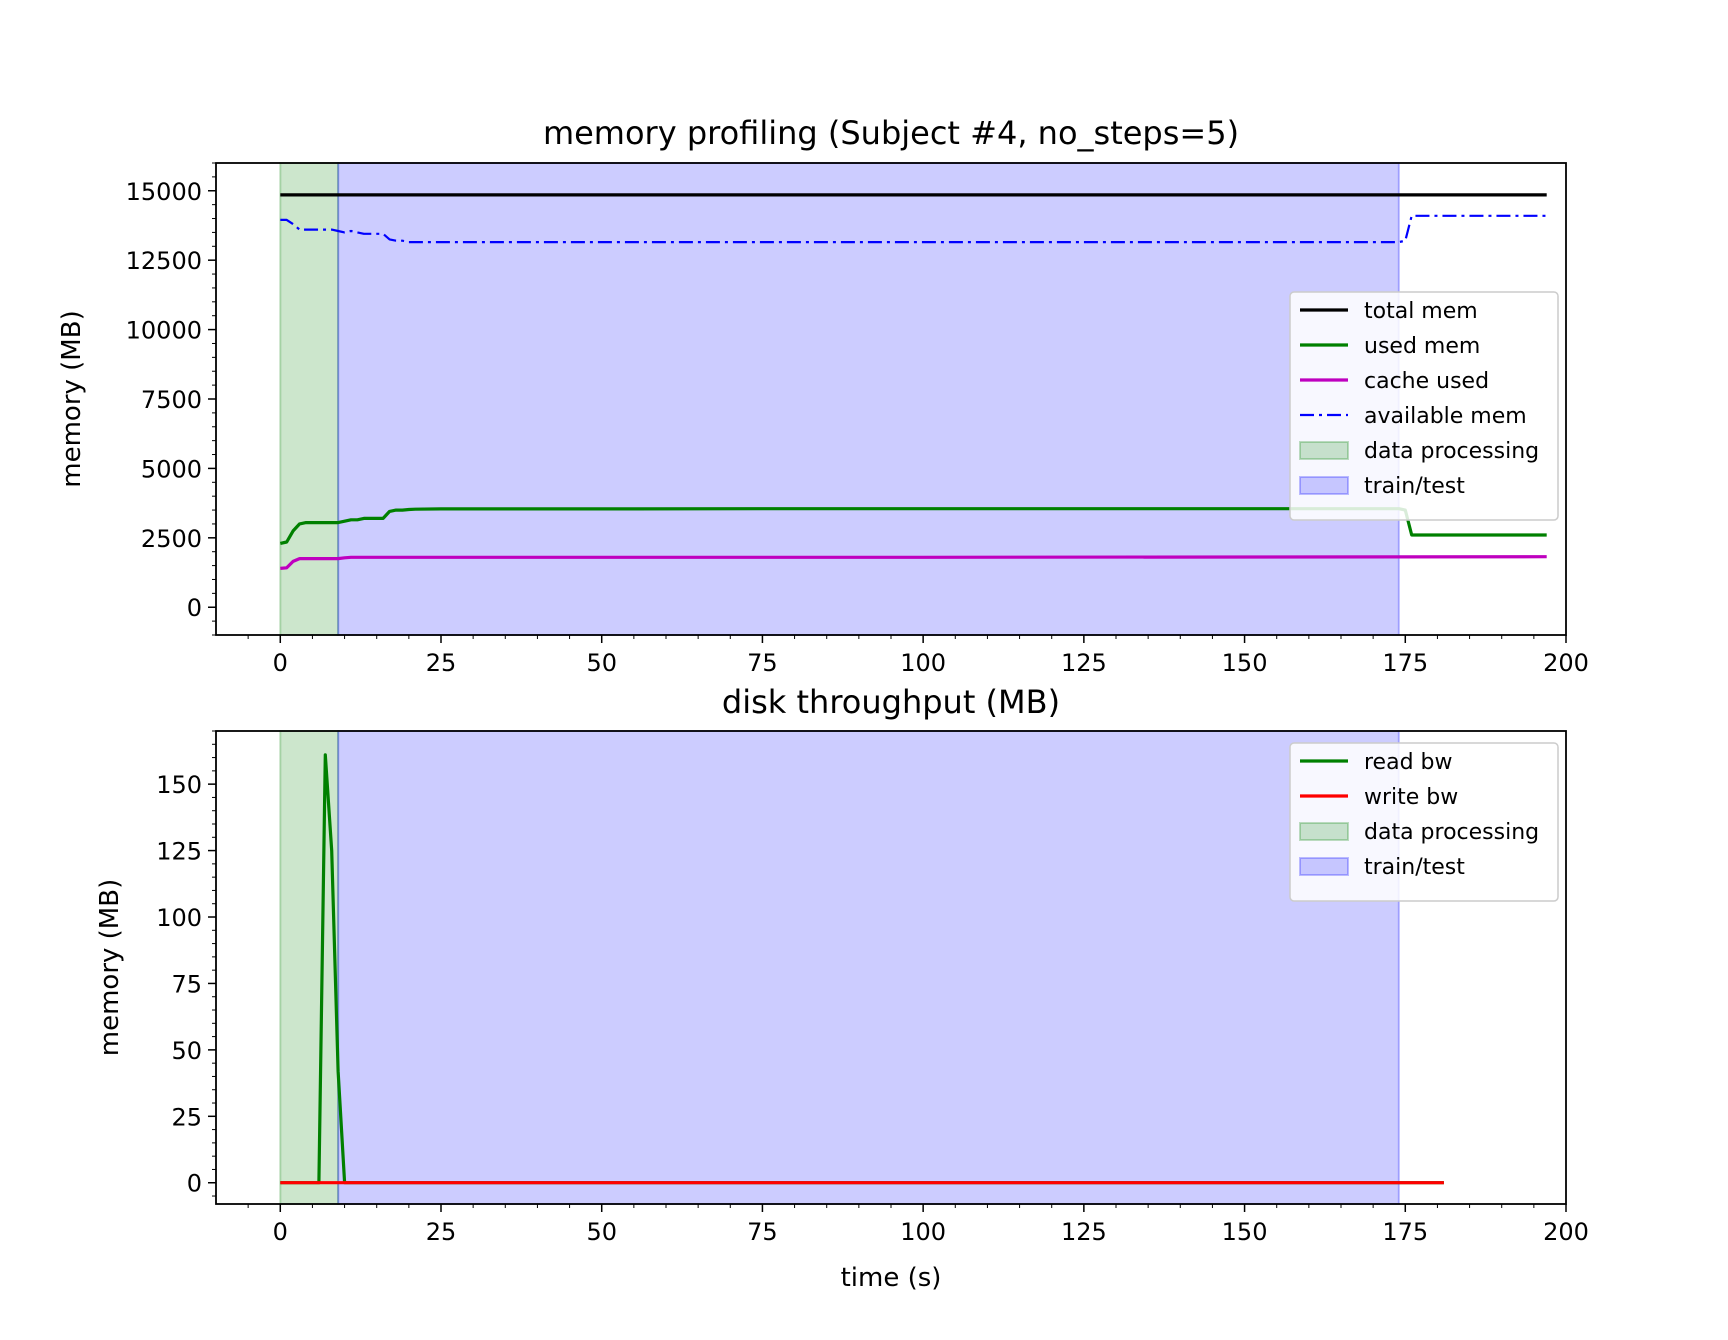  Describe the element at coordinates (1445, 416) in the screenshot. I see `legend-label-available-mem: available mem` at that location.